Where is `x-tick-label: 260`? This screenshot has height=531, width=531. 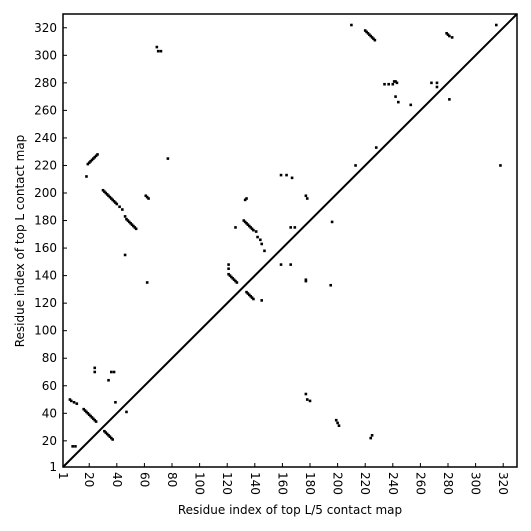
x-tick-label: 260 is located at coordinates (420, 483).